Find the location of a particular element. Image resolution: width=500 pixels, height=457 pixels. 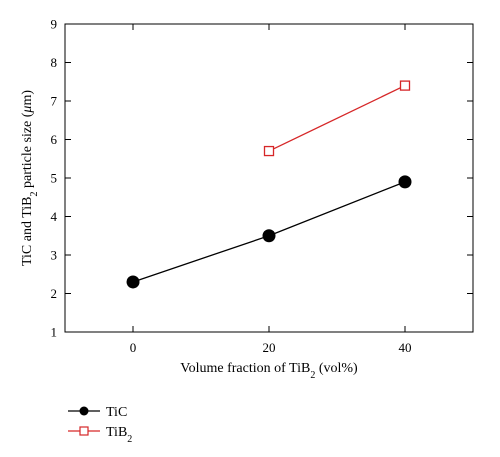

y-tick-label: 4 is located at coordinates (54, 216).